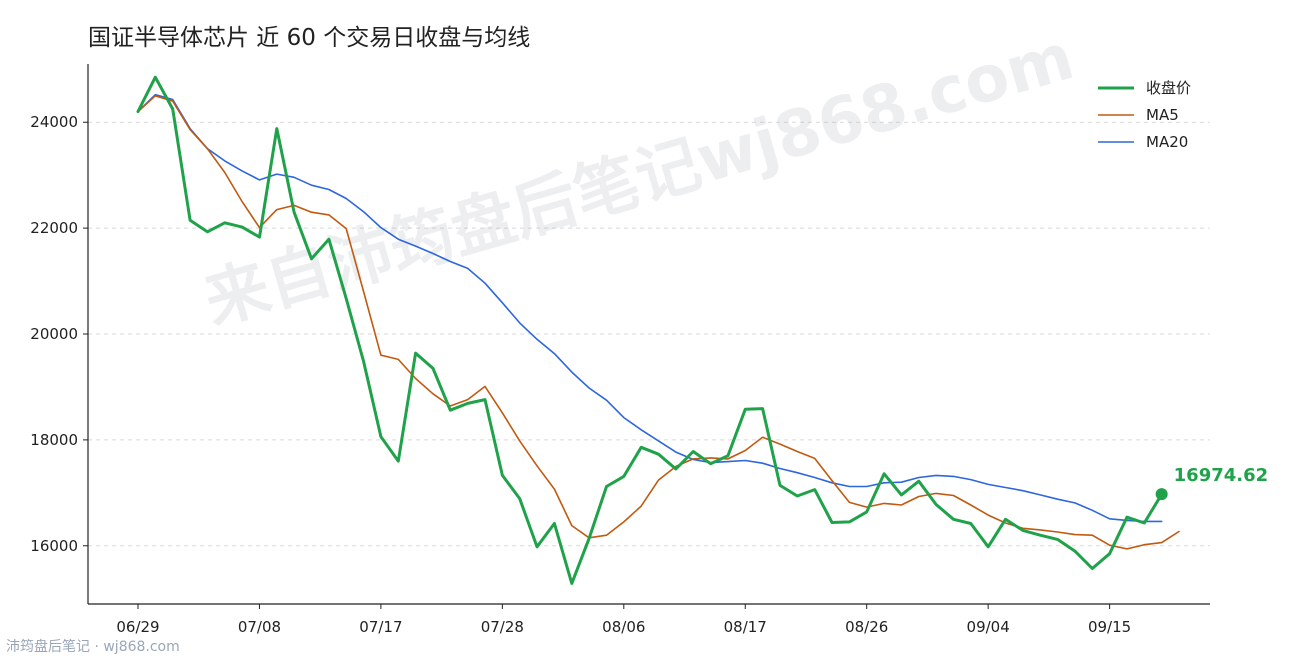 The width and height of the screenshot is (1290, 660). Describe the element at coordinates (988, 627) in the screenshot. I see `x-tick-label: 09/04` at that location.